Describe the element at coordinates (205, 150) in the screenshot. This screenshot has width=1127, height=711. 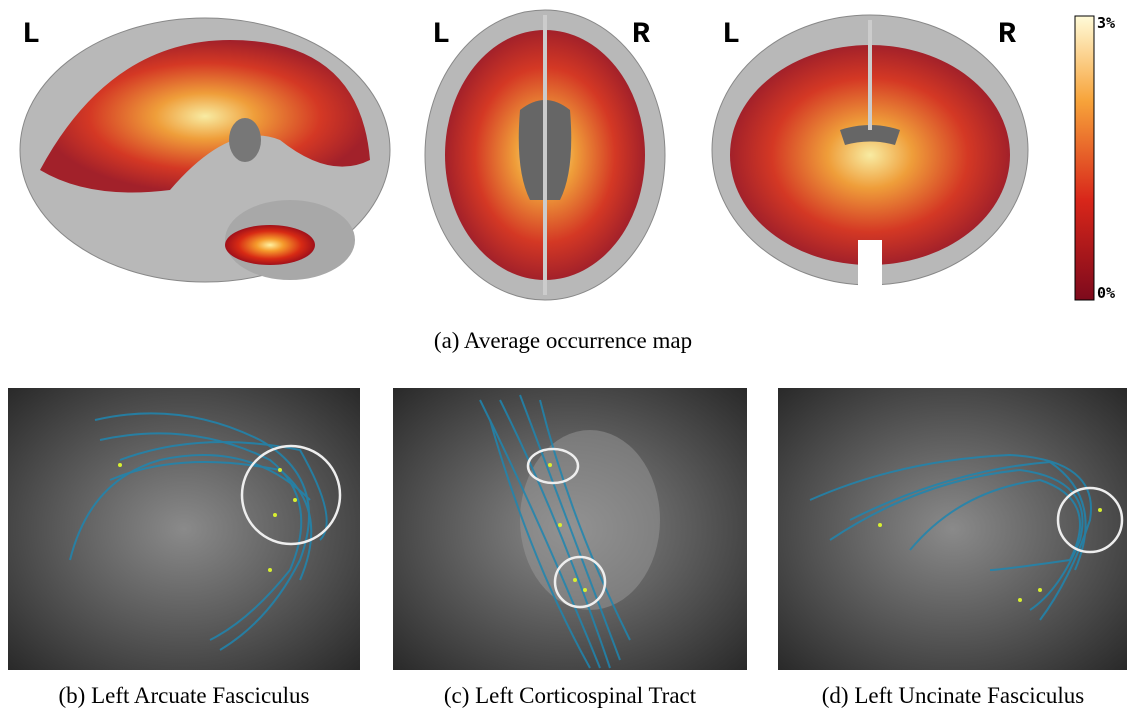
I see `sagittal-view: L` at that location.